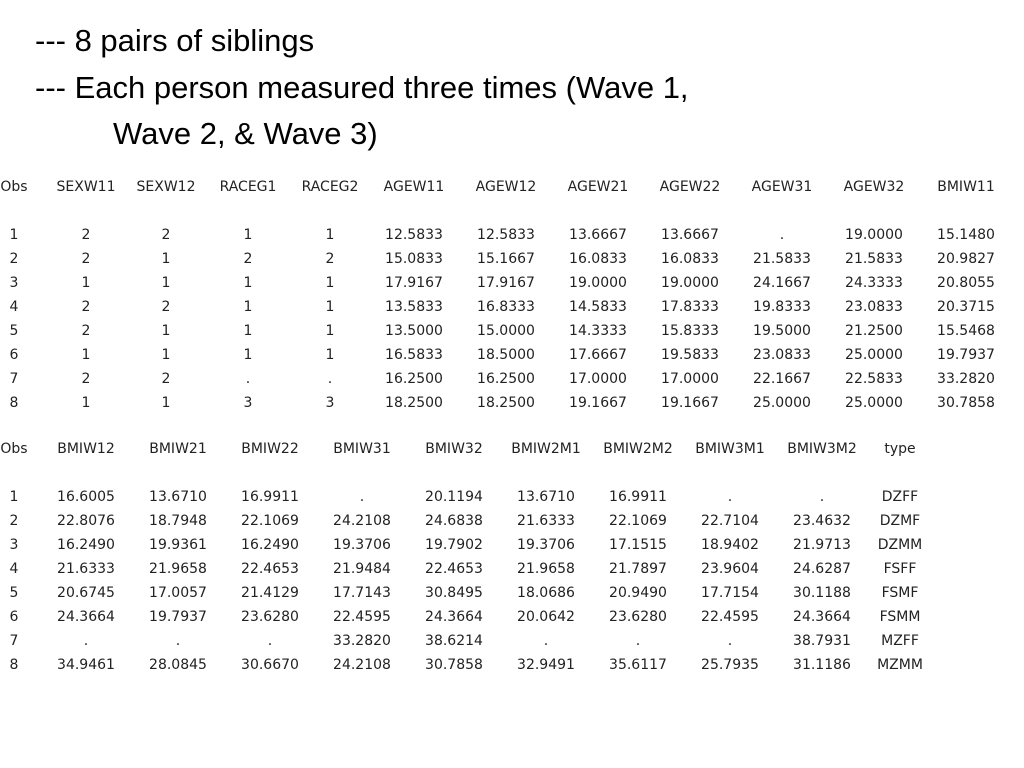  I want to click on column-header: BMIW12, so click(85, 449).